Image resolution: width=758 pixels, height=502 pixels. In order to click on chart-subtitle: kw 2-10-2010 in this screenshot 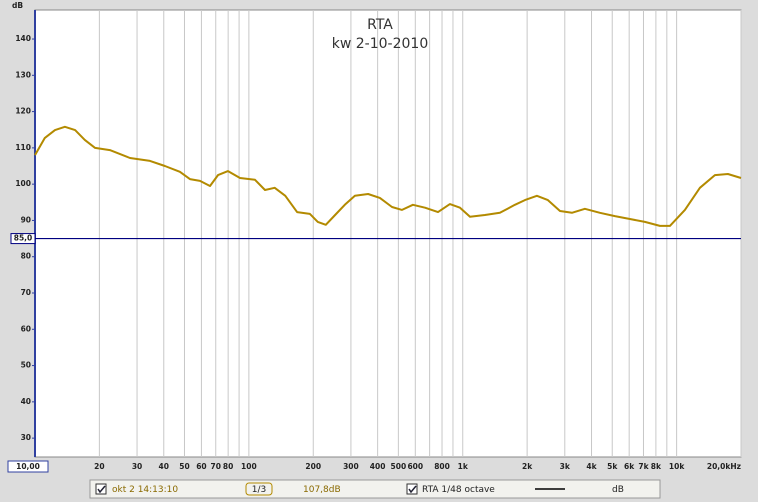, I will do `click(380, 44)`.